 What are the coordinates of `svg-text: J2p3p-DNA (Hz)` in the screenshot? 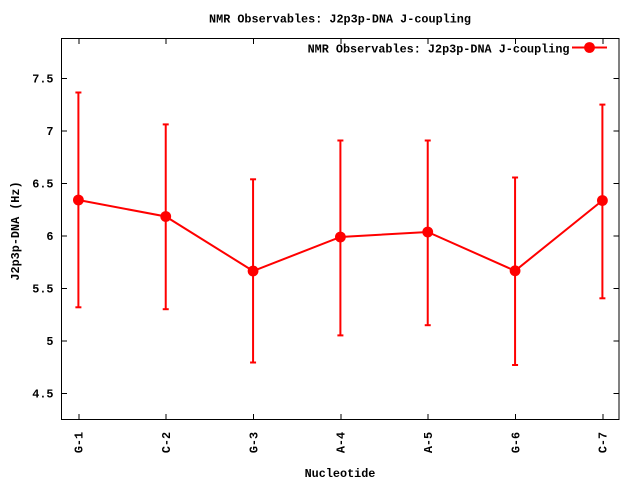 It's located at (16, 230).